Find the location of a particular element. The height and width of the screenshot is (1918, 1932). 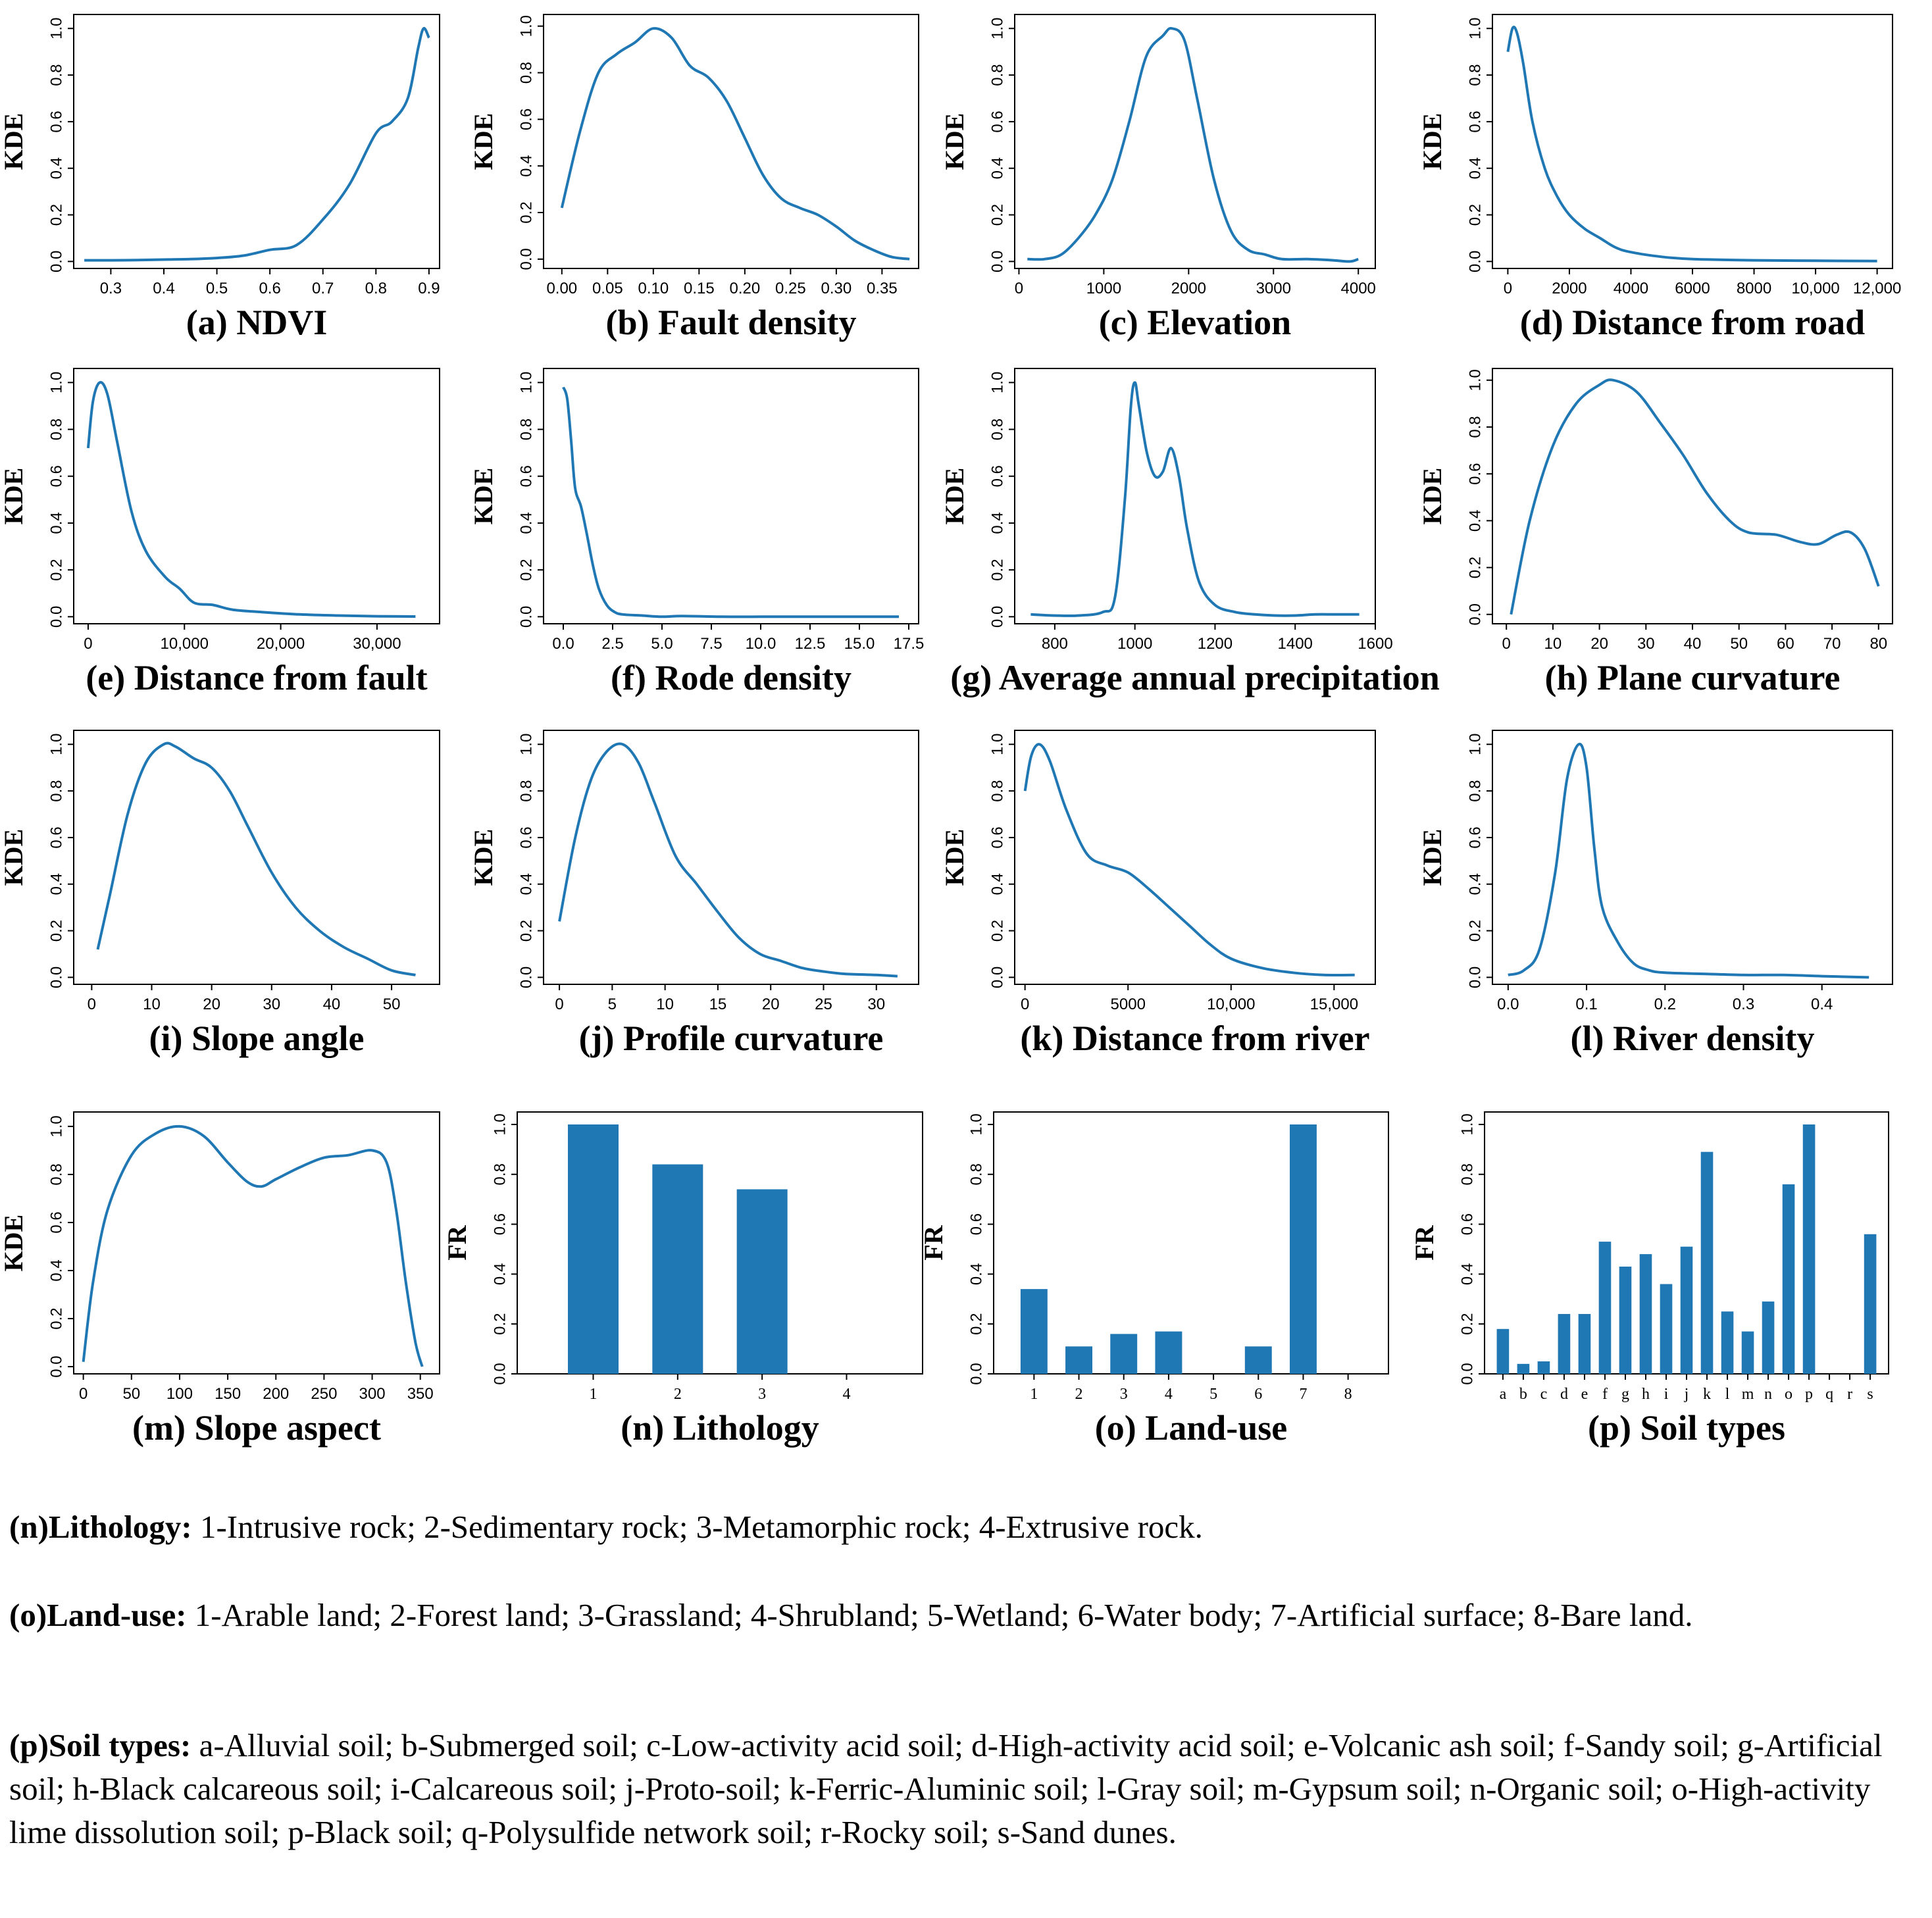

y-tick-label-l-1: 0.2 is located at coordinates (1476, 931).